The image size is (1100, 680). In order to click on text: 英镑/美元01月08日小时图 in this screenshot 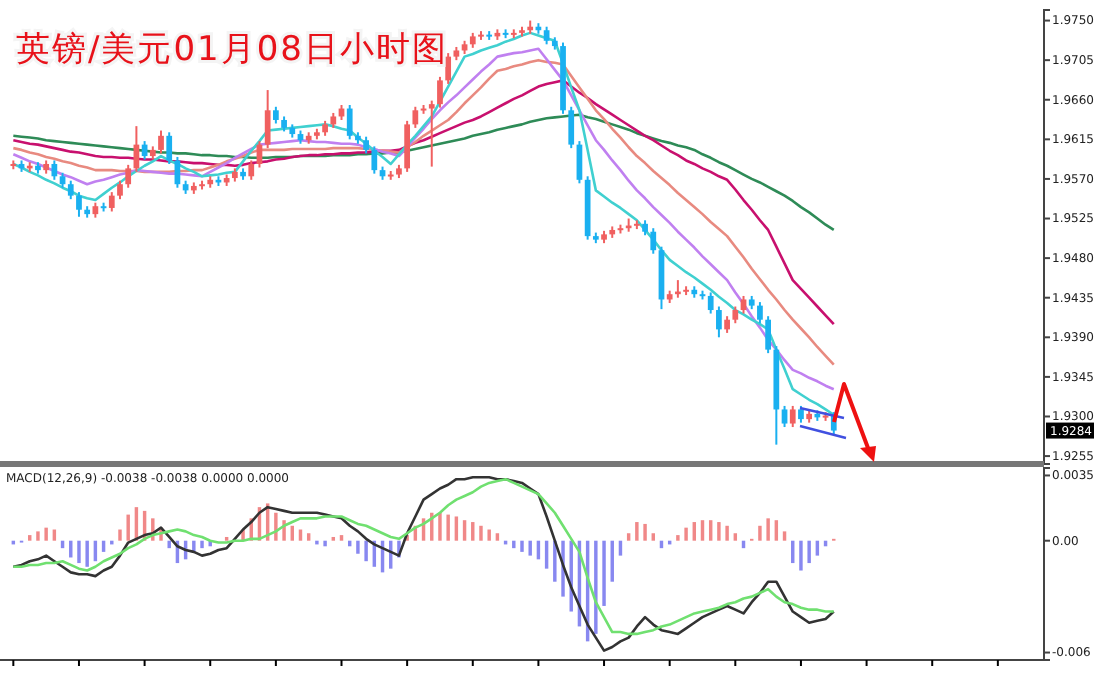, I will do `click(232, 50)`.